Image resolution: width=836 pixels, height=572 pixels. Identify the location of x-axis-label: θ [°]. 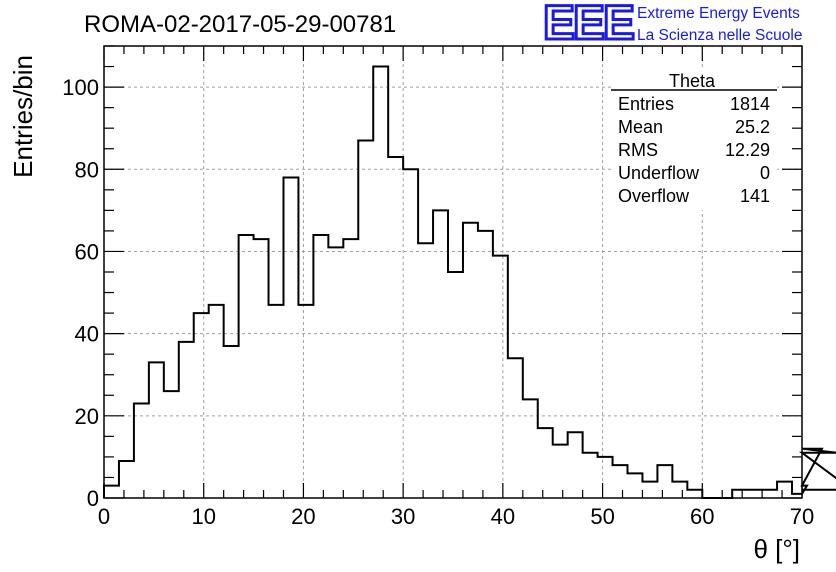
(776, 549).